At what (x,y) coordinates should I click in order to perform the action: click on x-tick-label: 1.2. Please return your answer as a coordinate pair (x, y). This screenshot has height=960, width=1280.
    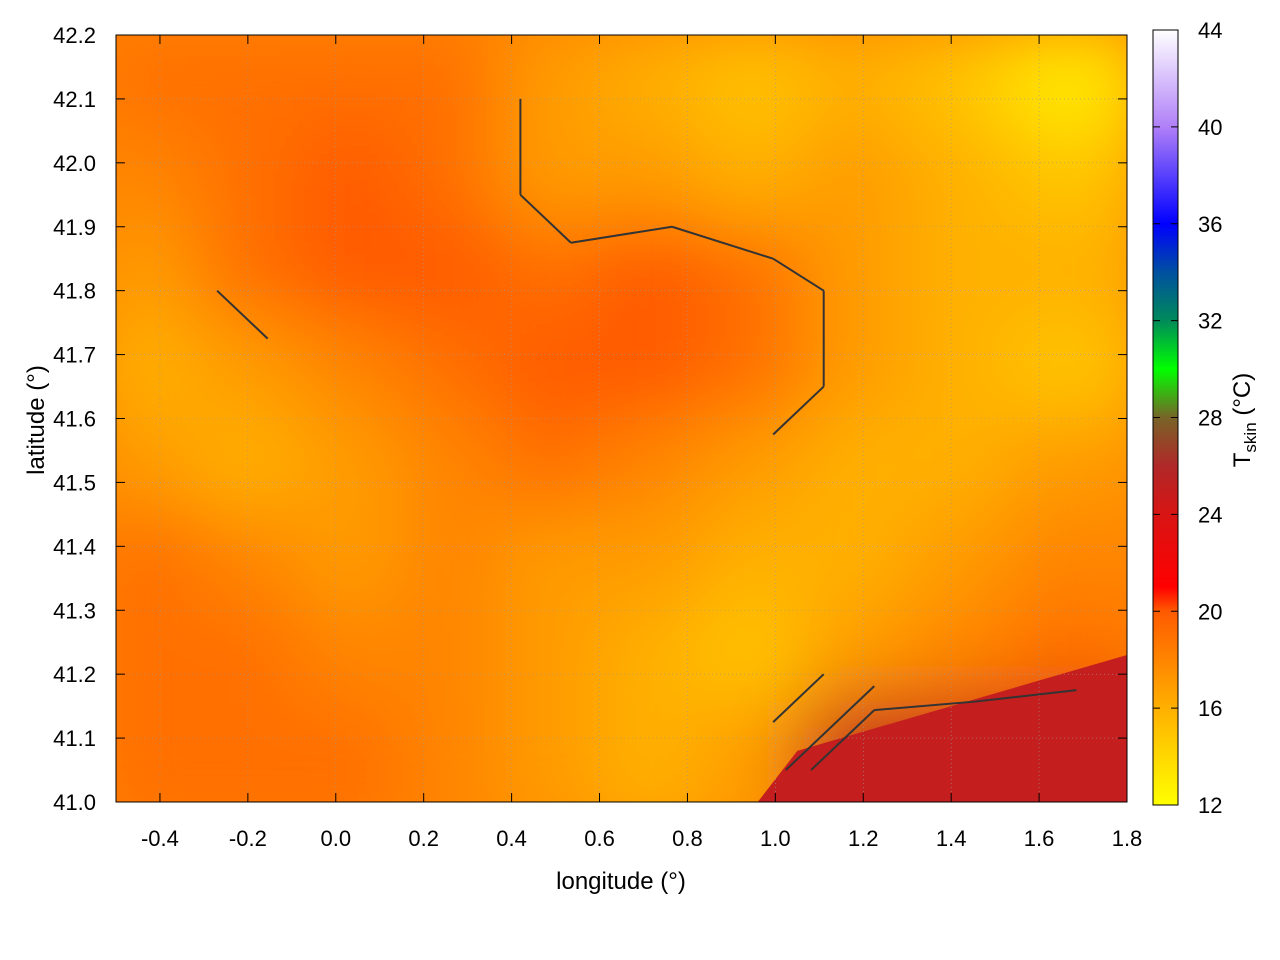
    Looking at the image, I should click on (863, 838).